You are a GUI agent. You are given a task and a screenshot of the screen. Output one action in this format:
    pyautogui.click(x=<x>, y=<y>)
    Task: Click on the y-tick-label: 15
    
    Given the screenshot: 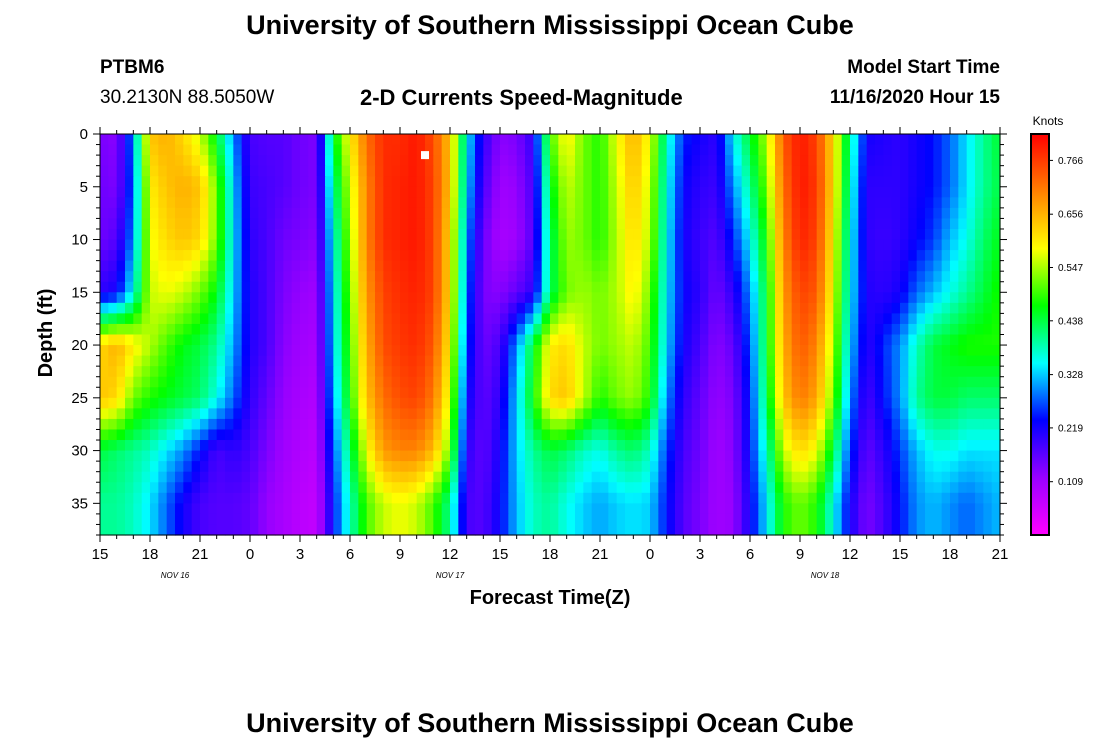 What is the action you would take?
    pyautogui.click(x=79, y=292)
    